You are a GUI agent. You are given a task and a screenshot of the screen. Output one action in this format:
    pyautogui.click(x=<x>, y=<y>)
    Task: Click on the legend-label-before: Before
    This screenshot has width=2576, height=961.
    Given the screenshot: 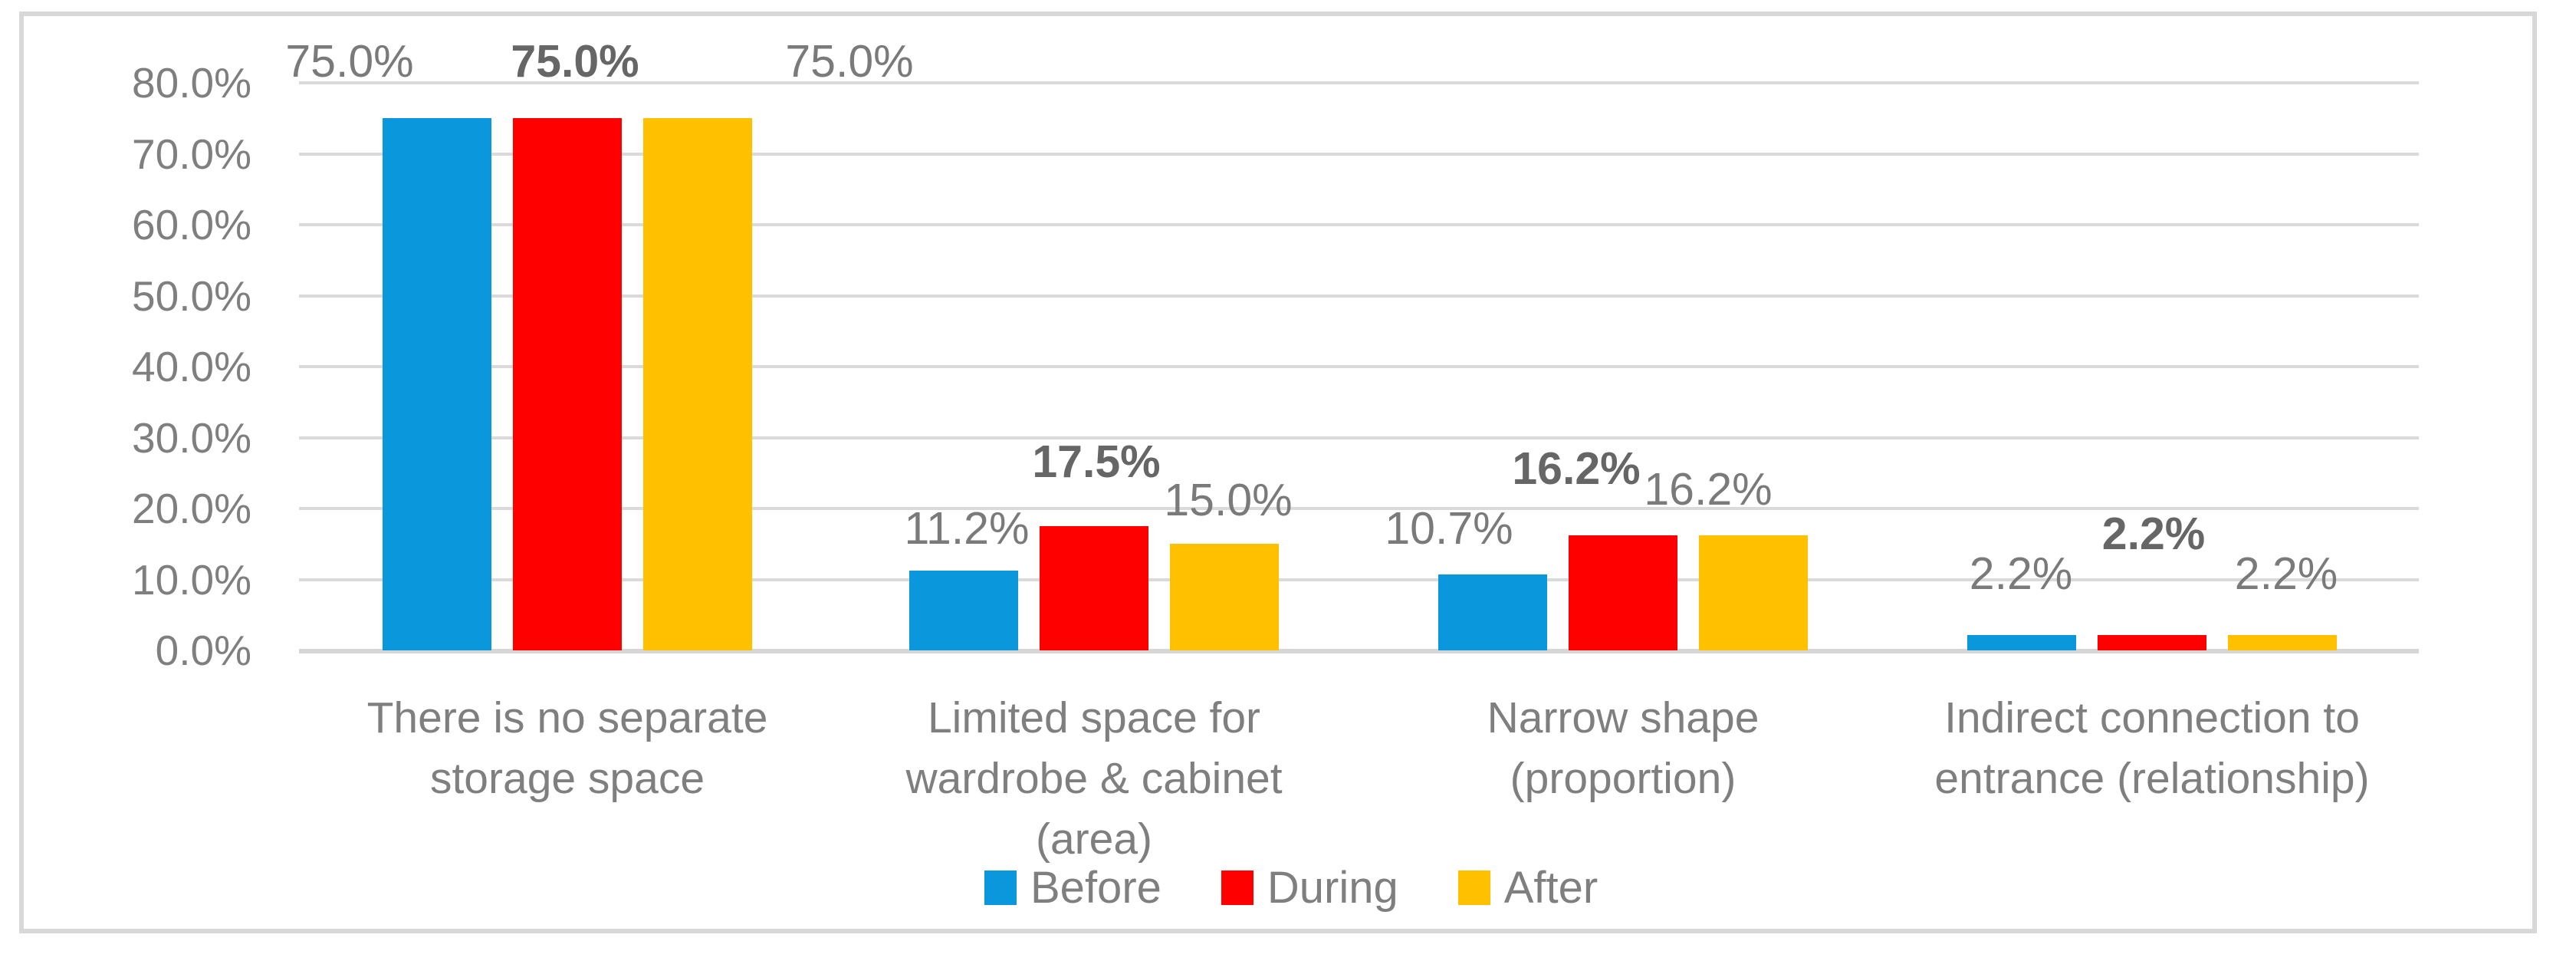 What is the action you would take?
    pyautogui.click(x=1096, y=888)
    